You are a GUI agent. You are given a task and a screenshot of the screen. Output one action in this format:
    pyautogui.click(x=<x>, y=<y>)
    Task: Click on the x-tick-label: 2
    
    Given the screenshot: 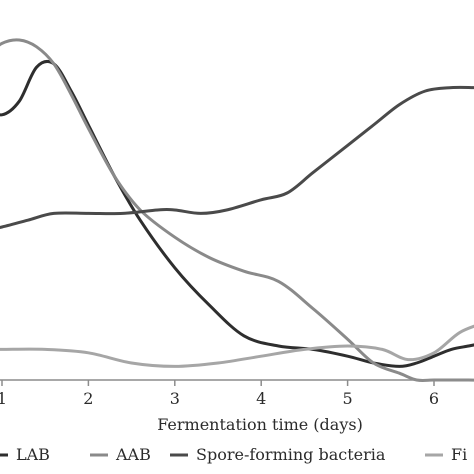 What is the action you would take?
    pyautogui.click(x=88, y=398)
    